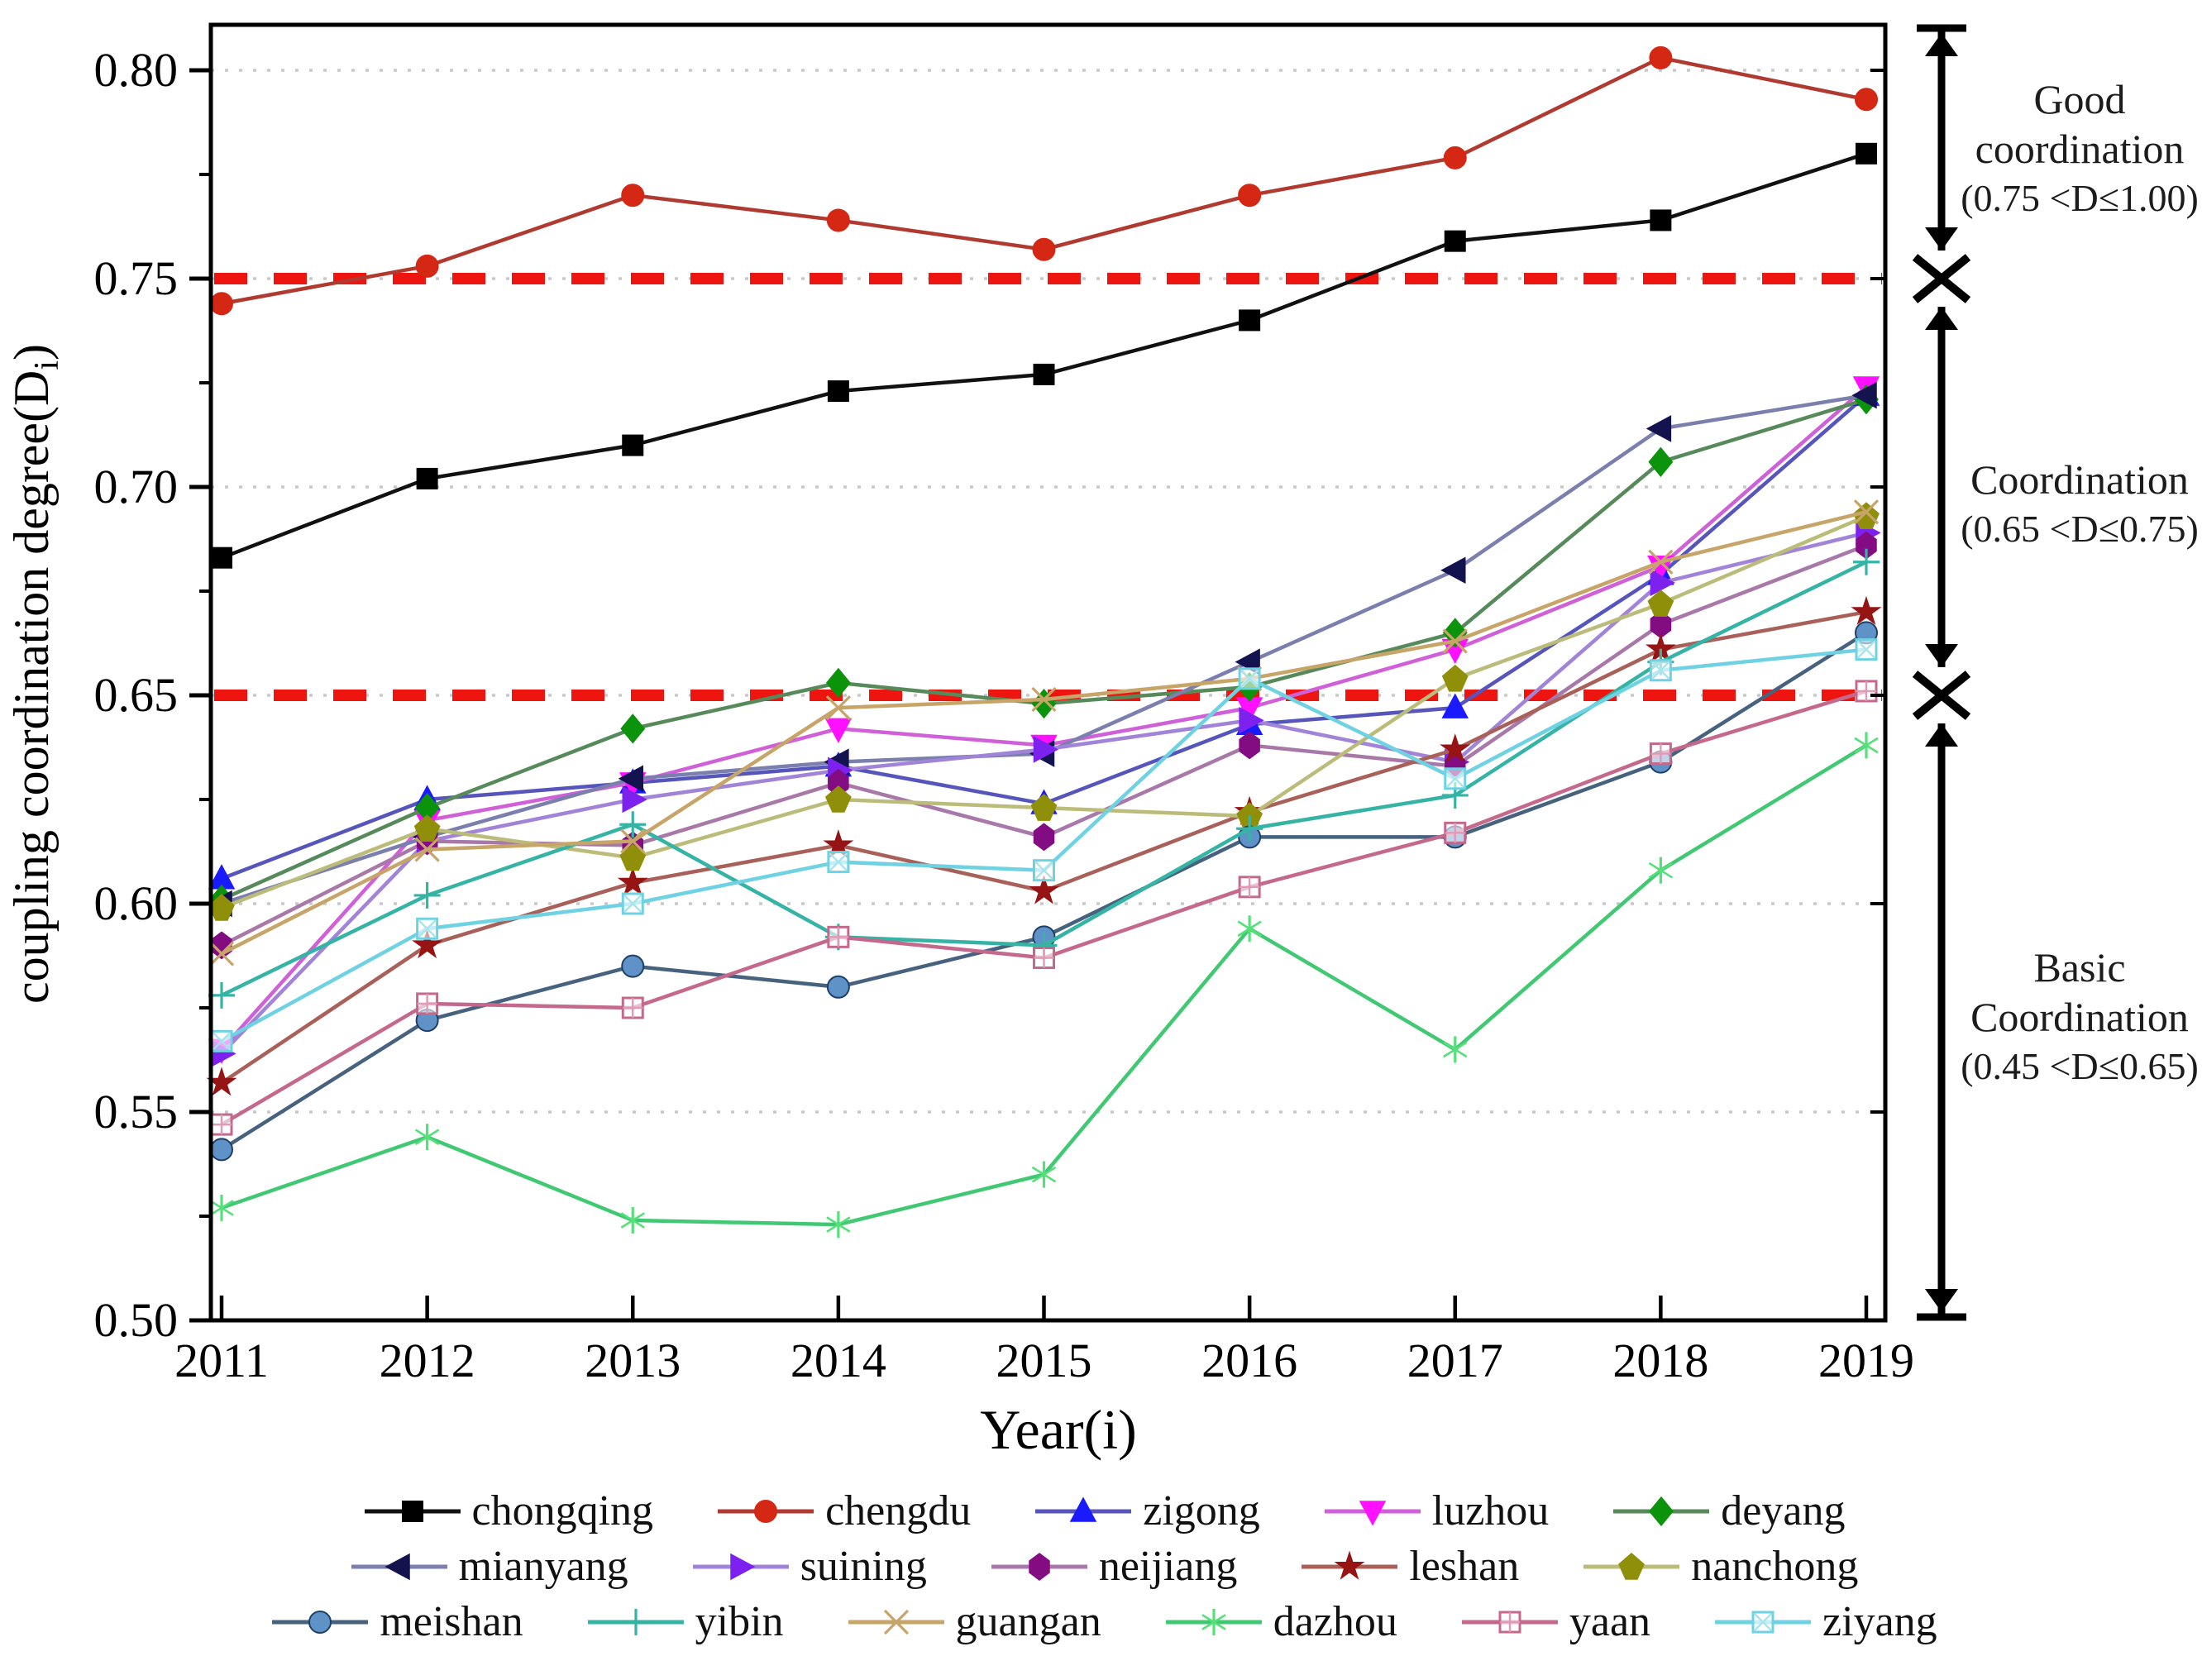  I want to click on legend-marker-hexagon-icon, so click(1039, 1566).